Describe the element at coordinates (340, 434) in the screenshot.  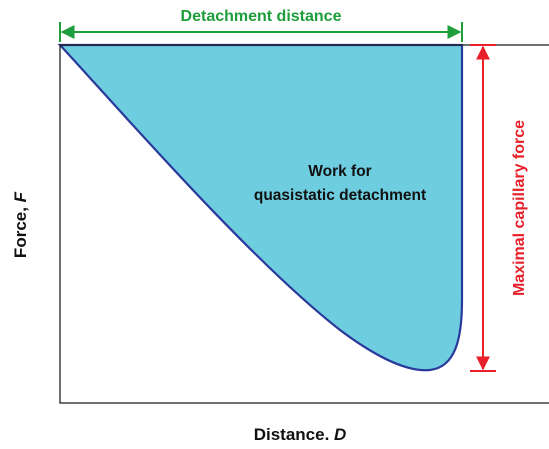
I see `x-axis-symbol: D` at that location.